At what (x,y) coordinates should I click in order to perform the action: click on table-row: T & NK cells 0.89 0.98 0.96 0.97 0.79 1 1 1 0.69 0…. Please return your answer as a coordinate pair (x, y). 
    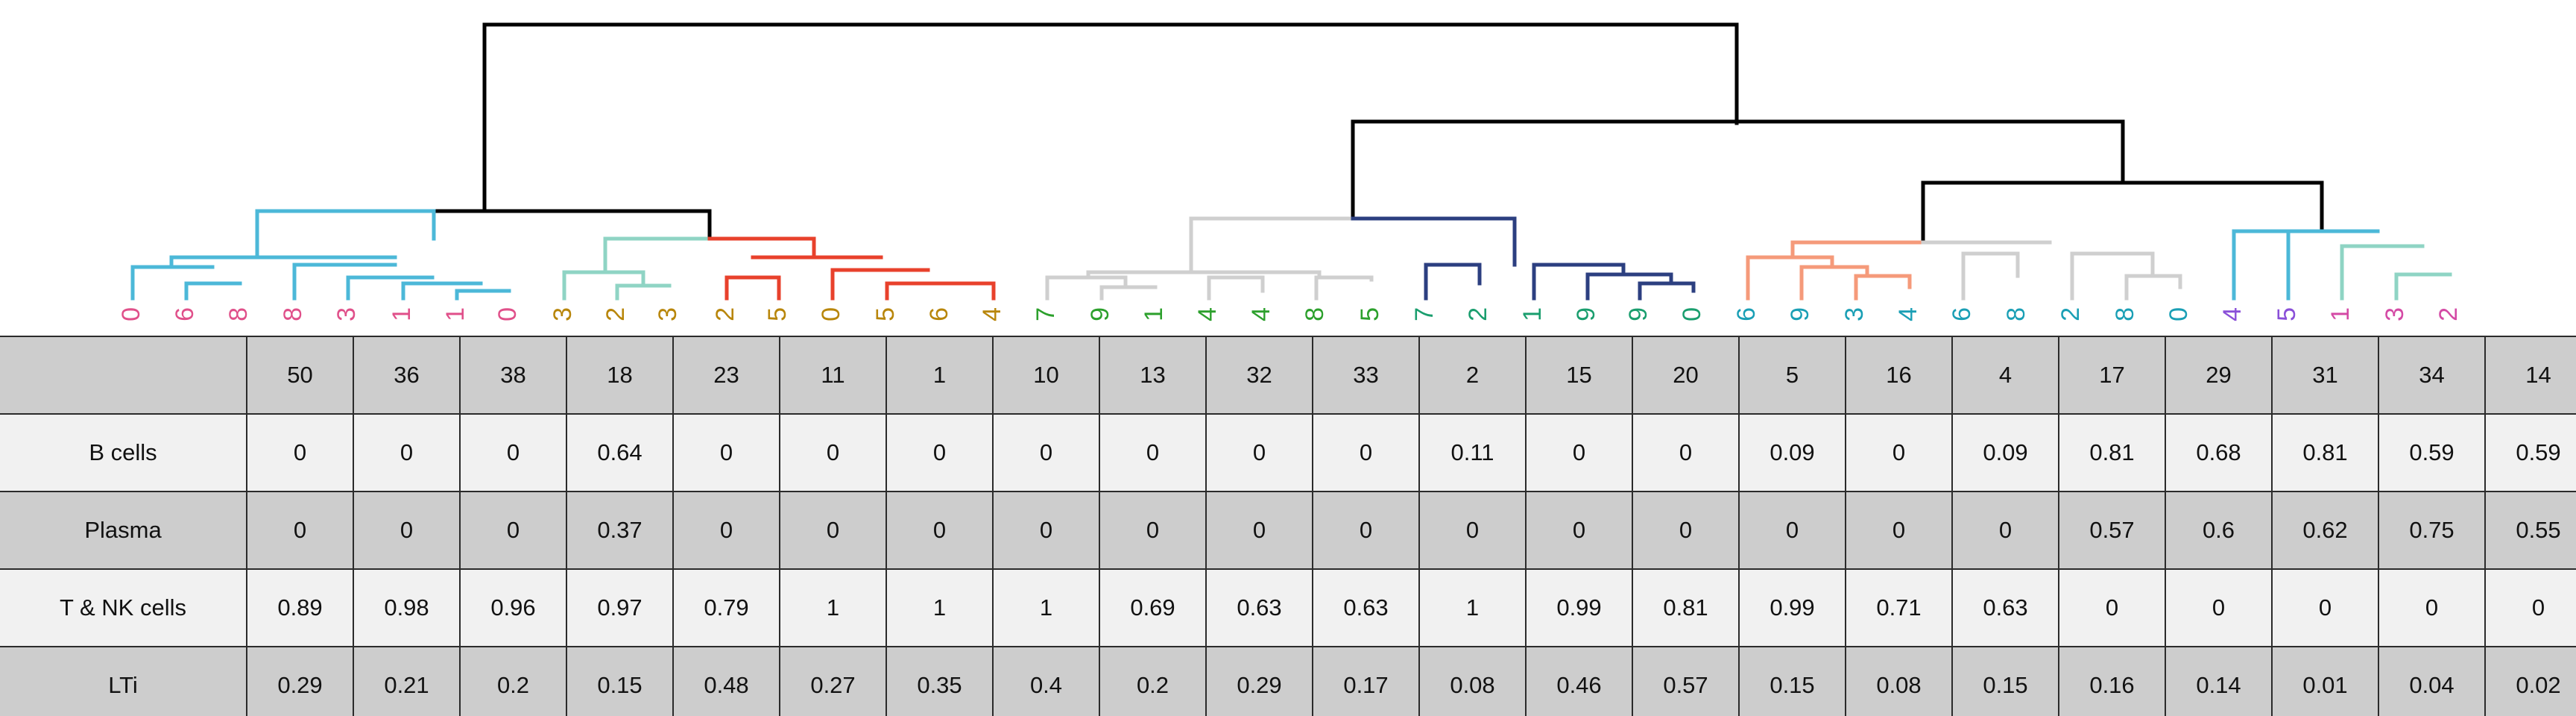
    Looking at the image, I should click on (1288, 608).